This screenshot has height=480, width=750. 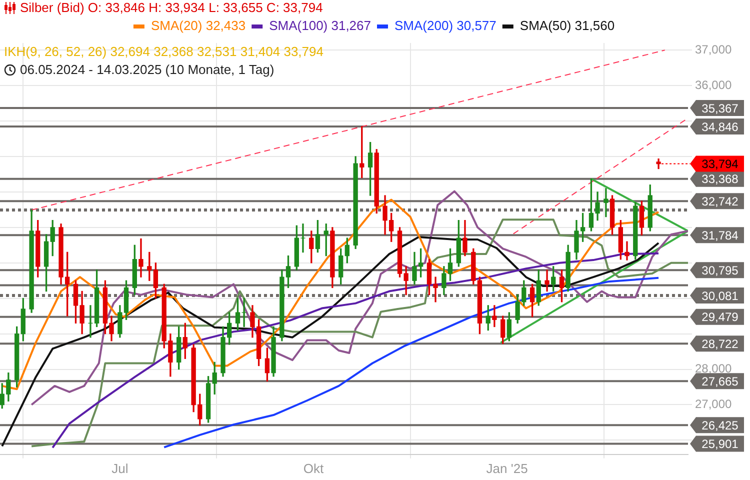 I want to click on ref-line-label: 26,425, so click(x=720, y=425).